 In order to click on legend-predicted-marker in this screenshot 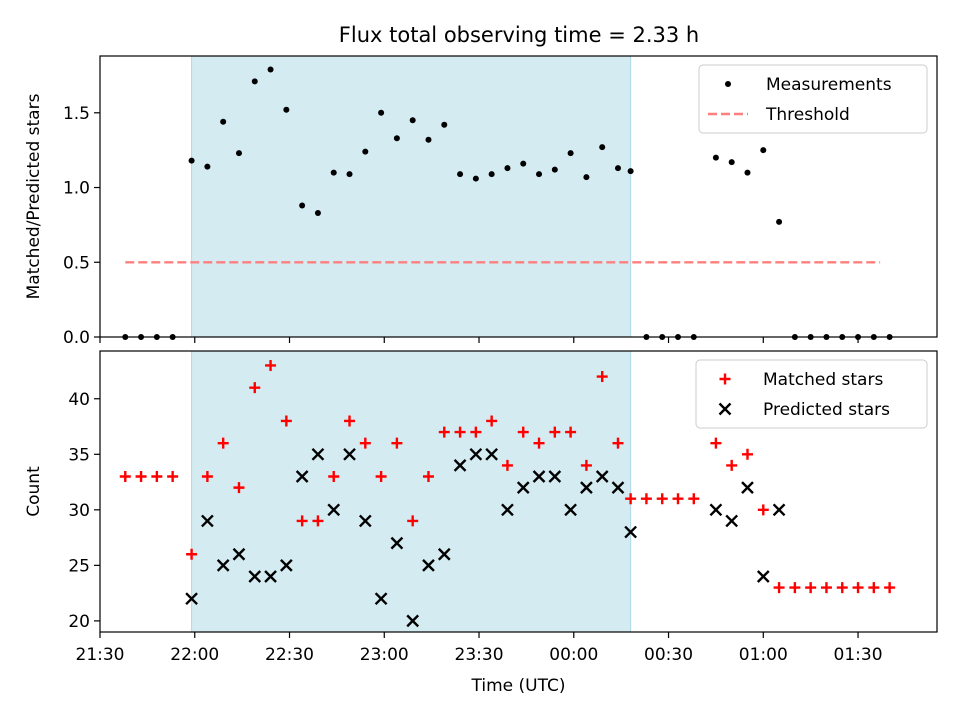, I will do `click(725, 409)`.